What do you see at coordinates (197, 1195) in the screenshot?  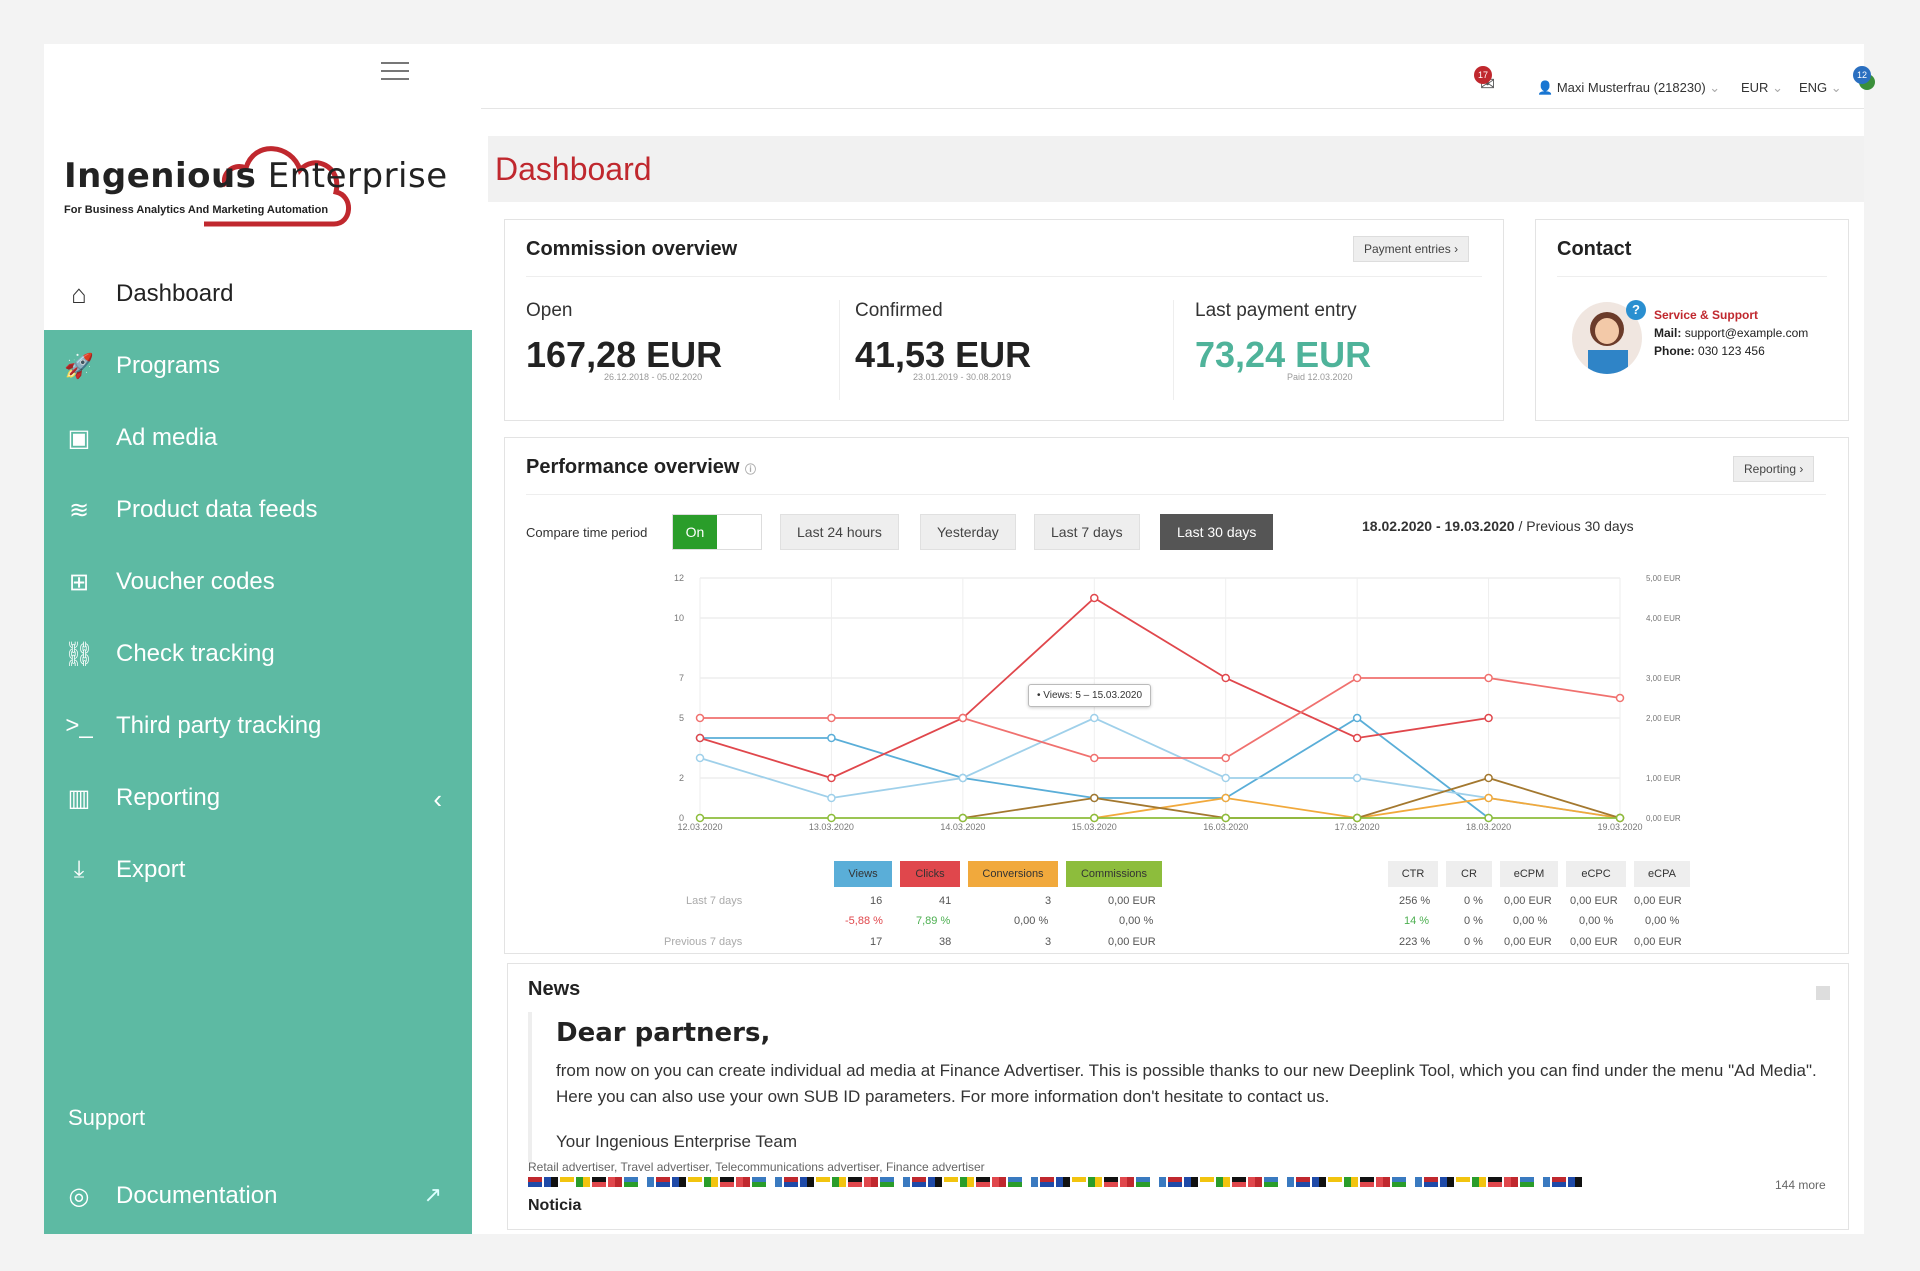 I see `sidebar-item-label: Documentation` at bounding box center [197, 1195].